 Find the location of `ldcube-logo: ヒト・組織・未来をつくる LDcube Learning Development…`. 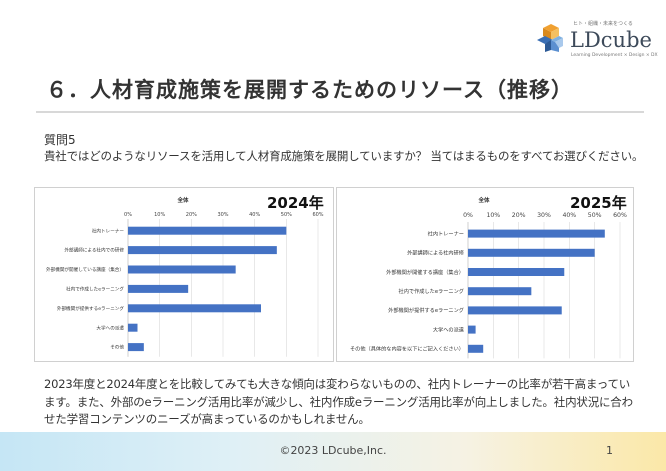

ldcube-logo: ヒト・組織・未来をつくる LDcube Learning Development… is located at coordinates (597, 40).